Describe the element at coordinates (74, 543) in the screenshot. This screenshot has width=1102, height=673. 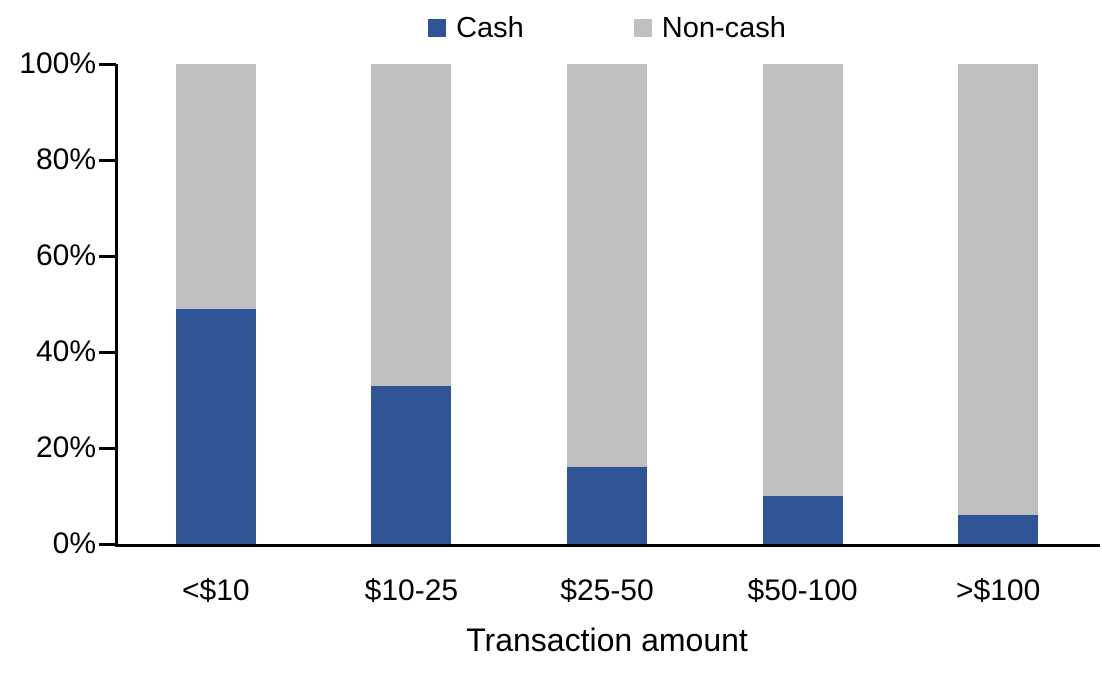
I see `y-tick-label: 0%` at that location.